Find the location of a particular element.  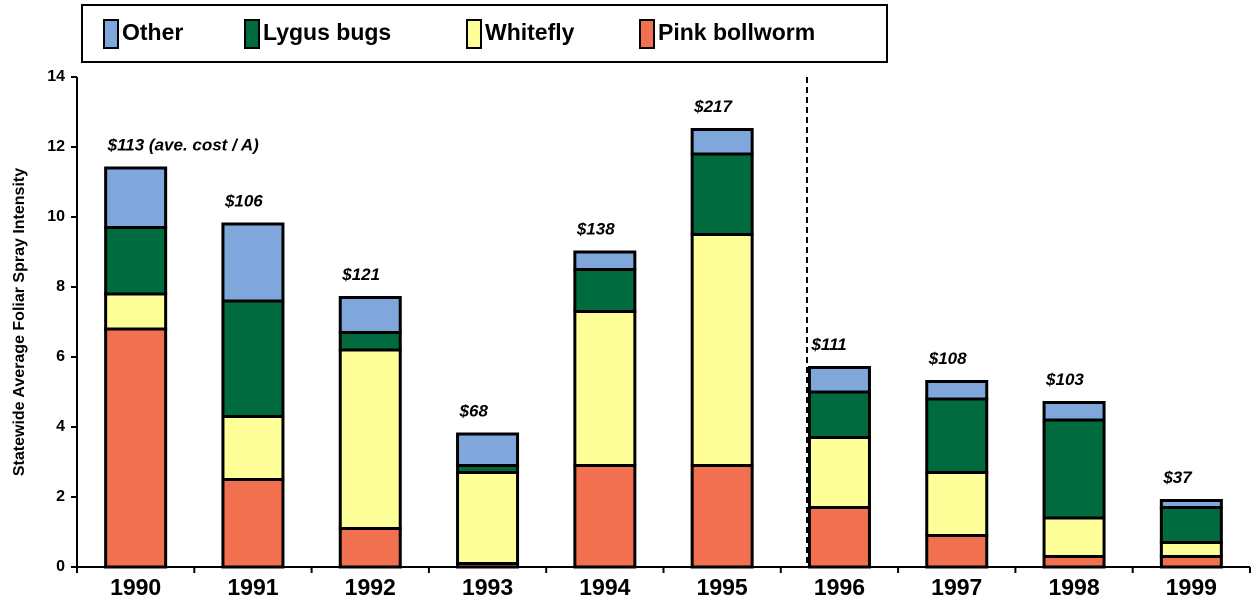

x-tick-label: 1995 is located at coordinates (722, 587).